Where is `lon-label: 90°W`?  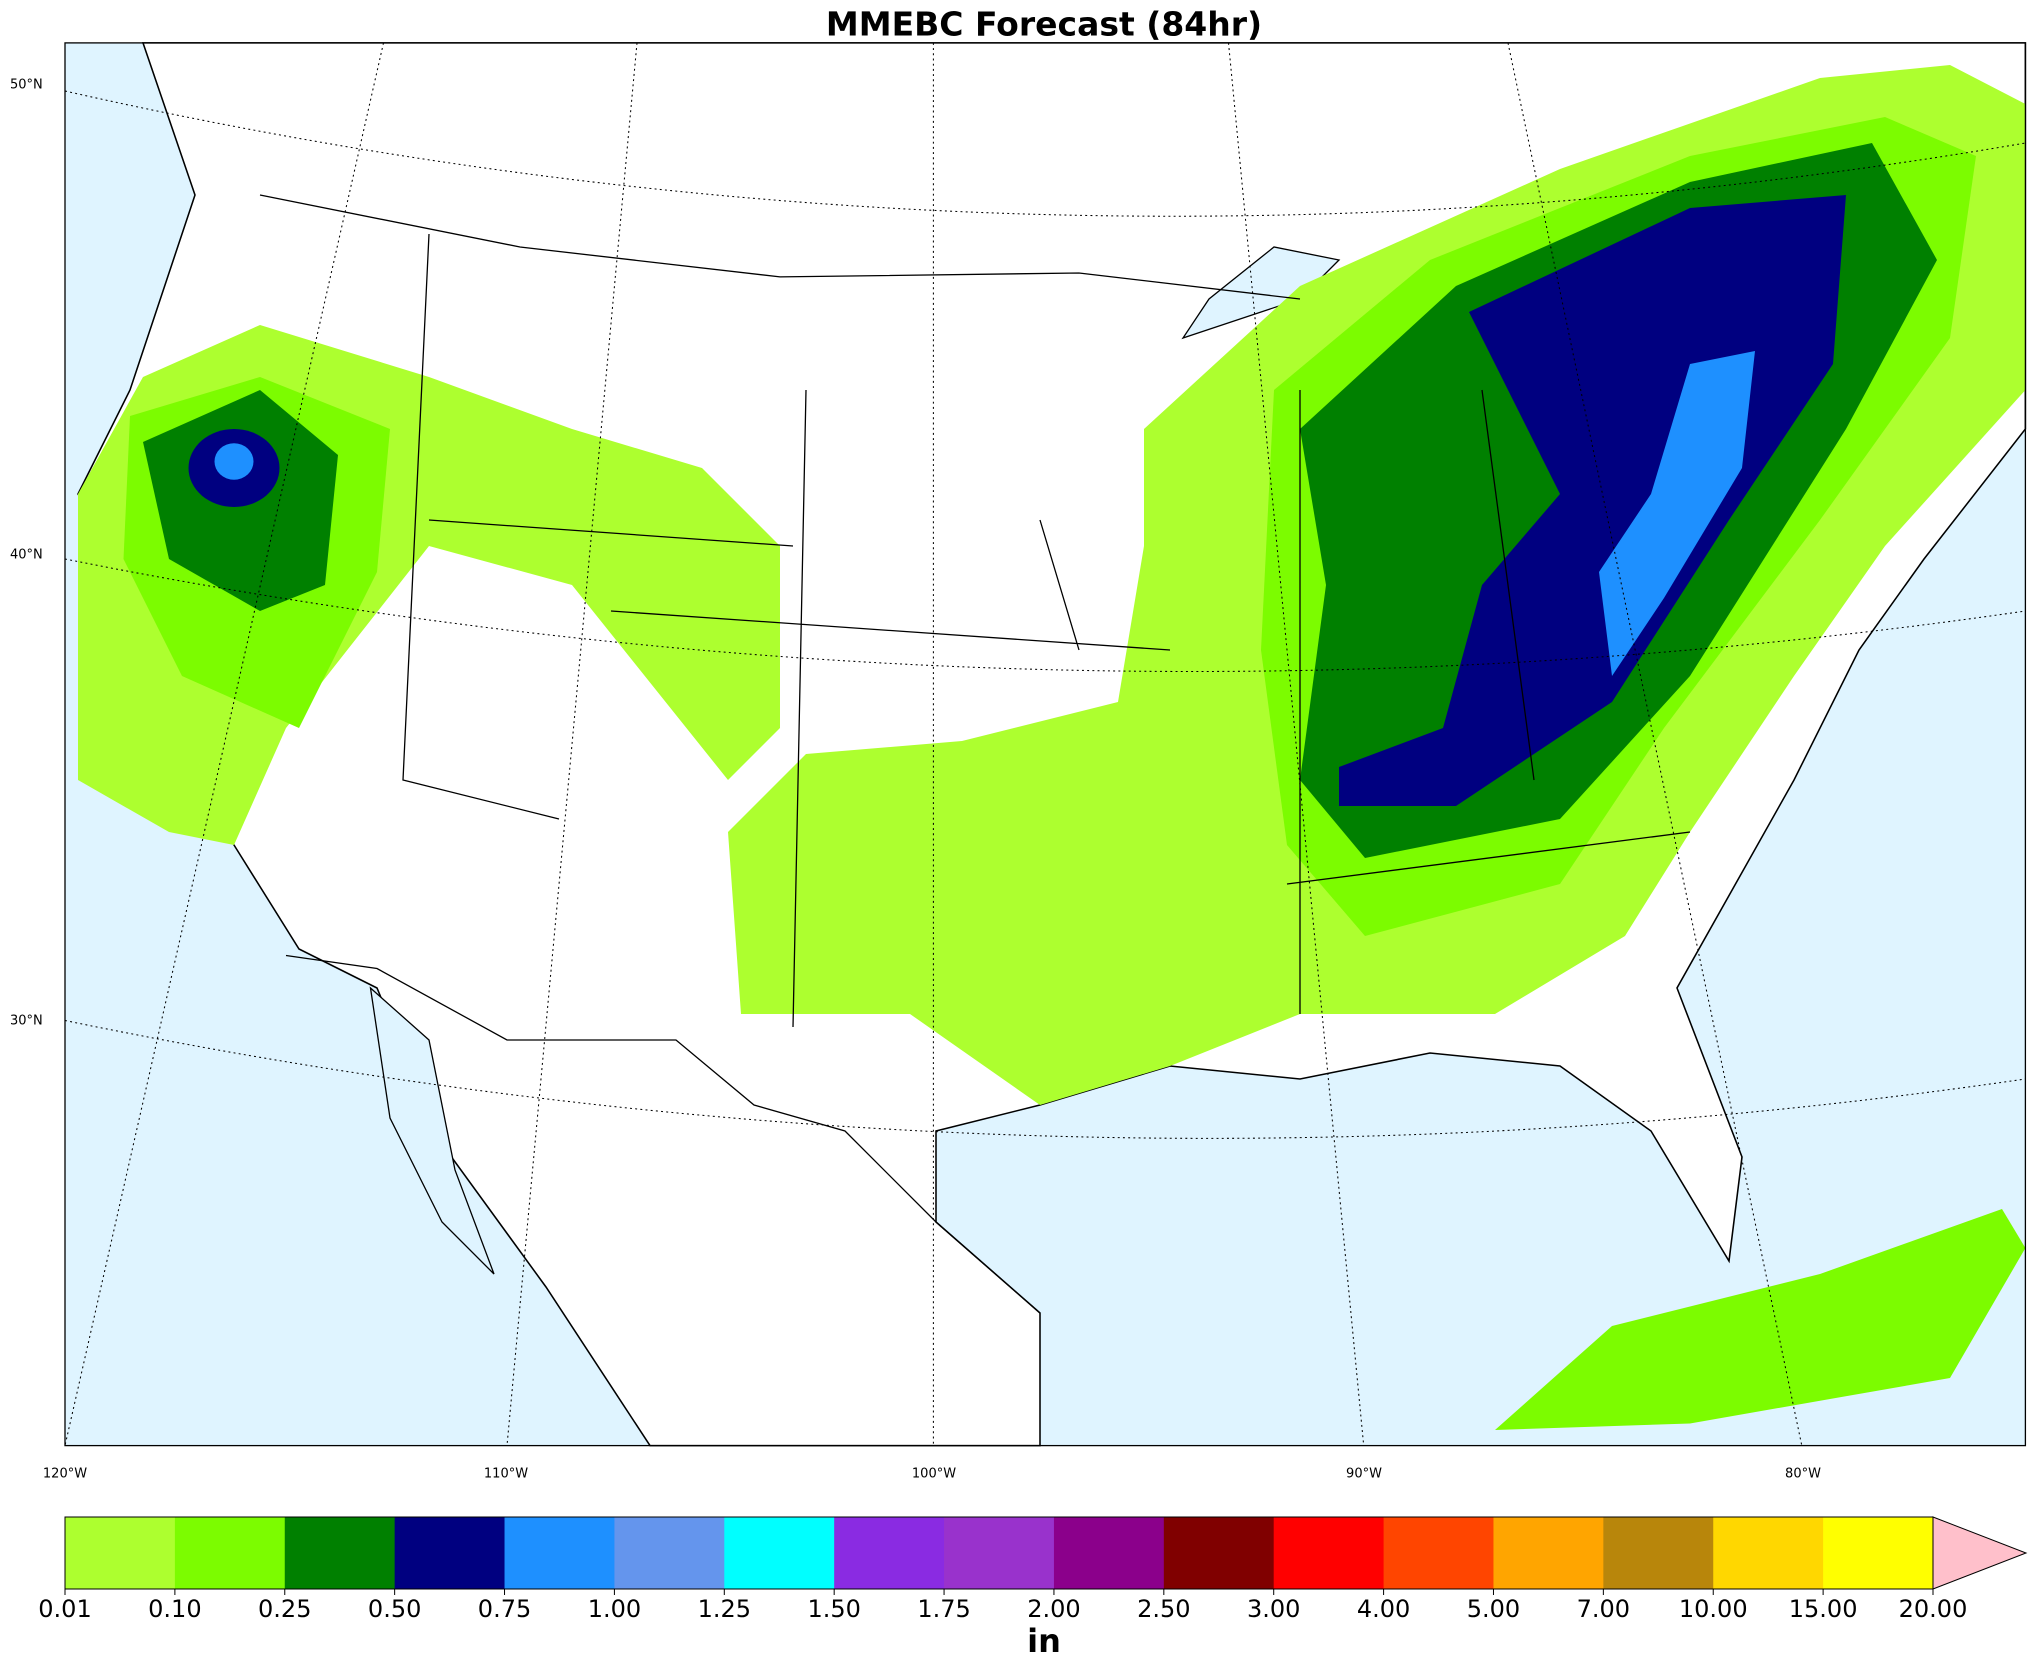 lon-label: 90°W is located at coordinates (1364, 1474).